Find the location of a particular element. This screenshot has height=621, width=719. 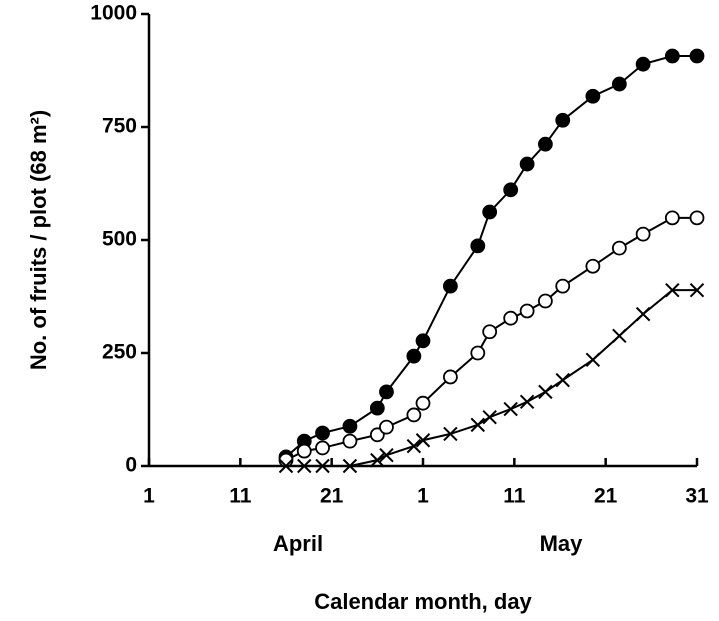

x-axis-label: Calendar month, day is located at coordinates (423, 601).